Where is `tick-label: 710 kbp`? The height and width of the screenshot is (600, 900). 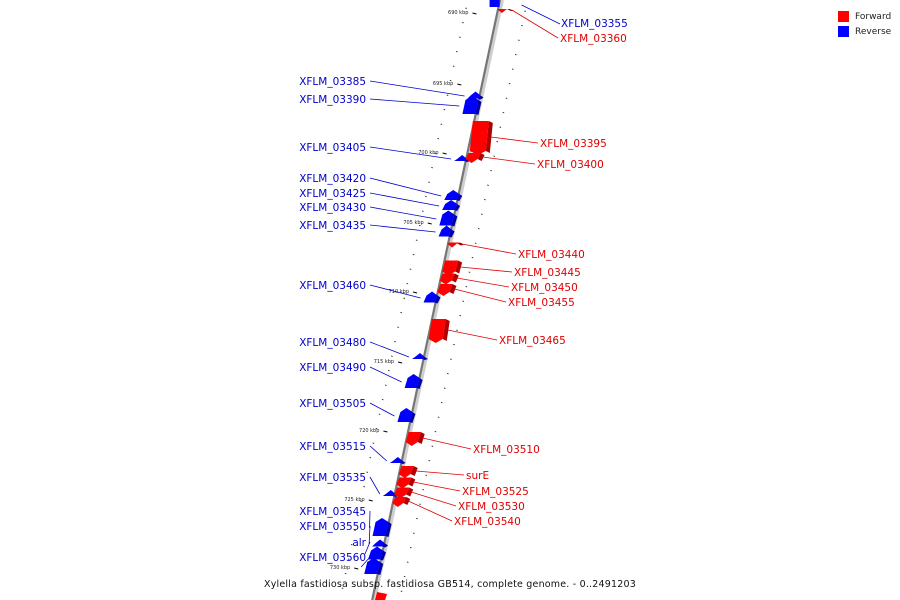
tick-label: 710 kbp is located at coordinates (399, 292).